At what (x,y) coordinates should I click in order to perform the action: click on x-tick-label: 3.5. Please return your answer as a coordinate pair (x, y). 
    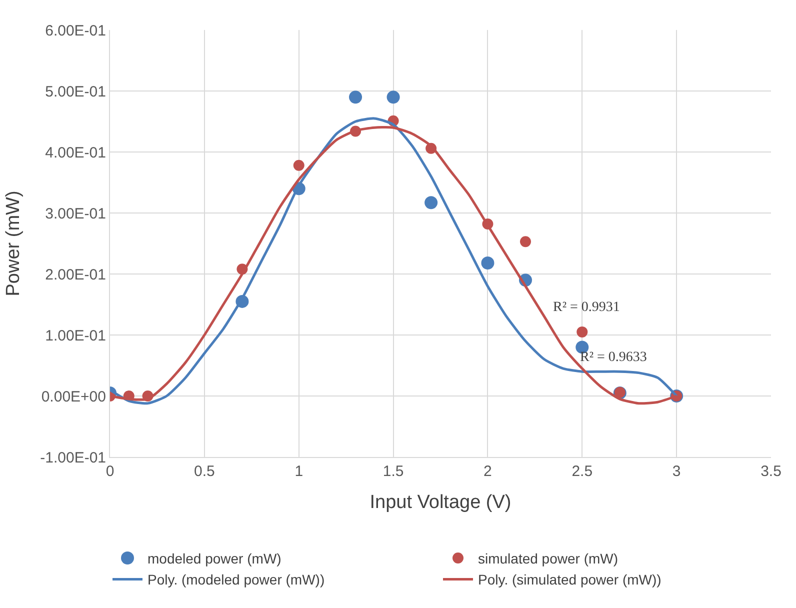
    Looking at the image, I should click on (771, 471).